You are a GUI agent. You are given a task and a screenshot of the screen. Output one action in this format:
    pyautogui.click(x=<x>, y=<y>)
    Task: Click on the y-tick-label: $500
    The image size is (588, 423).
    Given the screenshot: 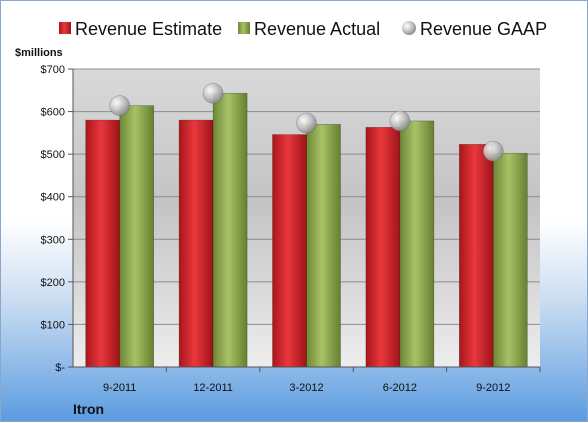 What is the action you would take?
    pyautogui.click(x=53, y=155)
    